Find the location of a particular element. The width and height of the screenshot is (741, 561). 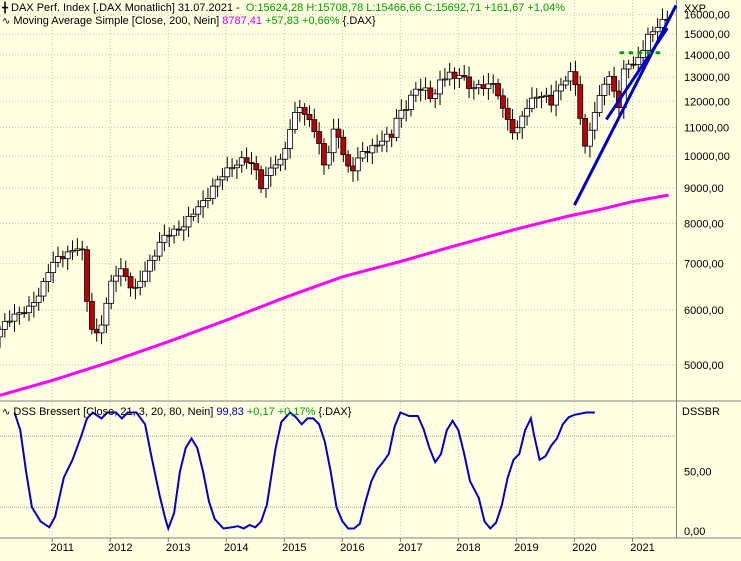

time-tick-label: 2021 is located at coordinates (642, 548).